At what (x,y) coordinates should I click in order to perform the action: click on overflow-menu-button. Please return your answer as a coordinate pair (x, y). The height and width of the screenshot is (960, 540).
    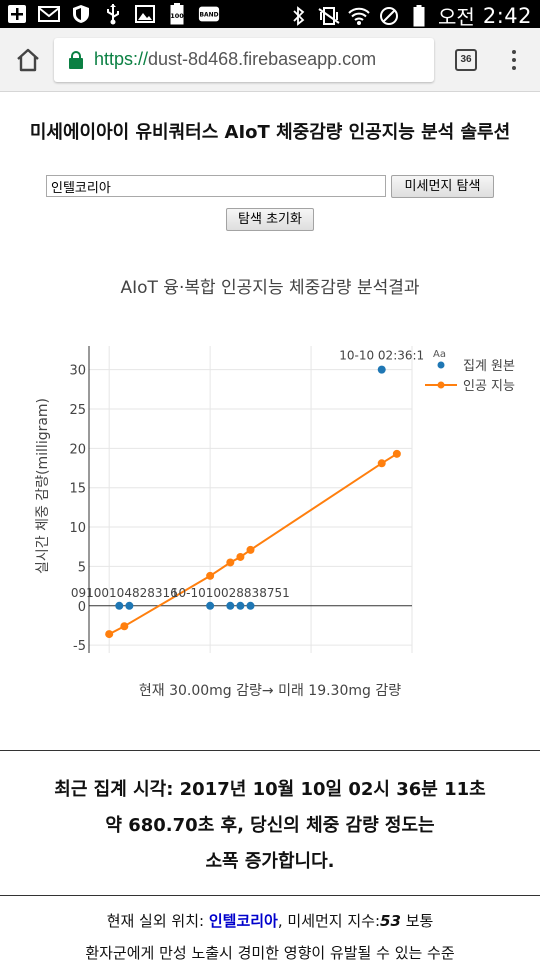
    Looking at the image, I should click on (514, 61).